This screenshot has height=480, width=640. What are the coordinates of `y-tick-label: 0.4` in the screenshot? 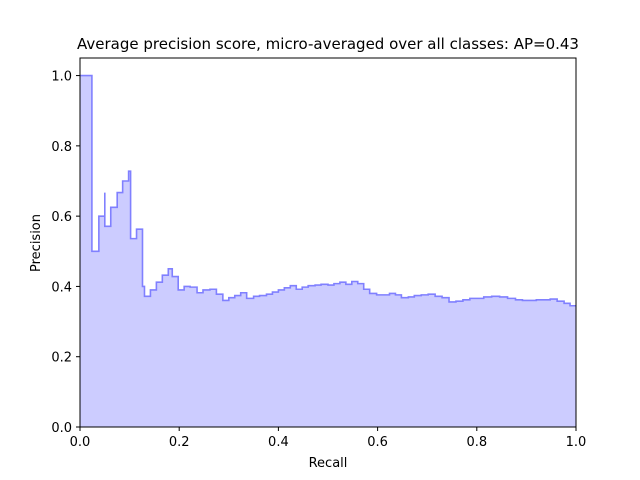 It's located at (61, 287).